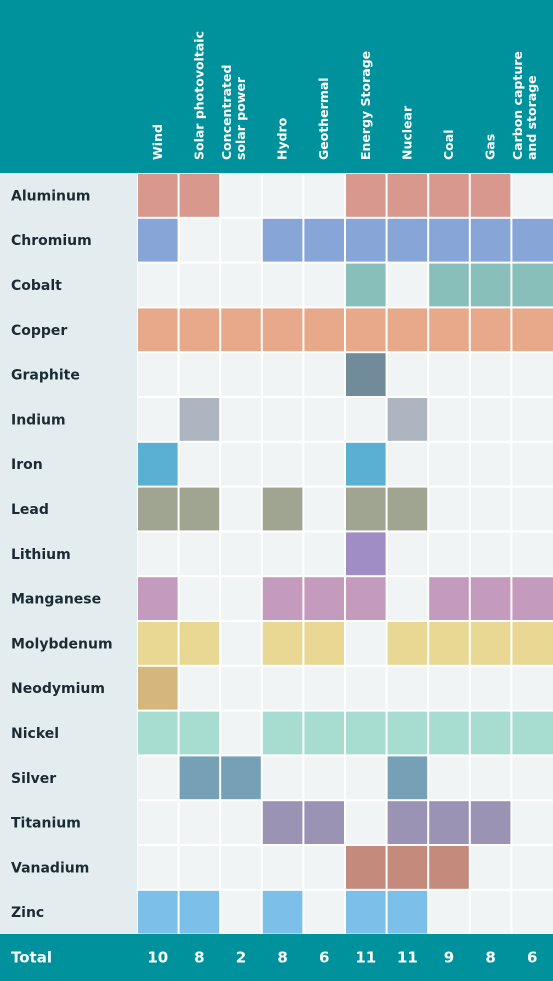  What do you see at coordinates (490, 598) in the screenshot?
I see `cell-manganese-gas` at bounding box center [490, 598].